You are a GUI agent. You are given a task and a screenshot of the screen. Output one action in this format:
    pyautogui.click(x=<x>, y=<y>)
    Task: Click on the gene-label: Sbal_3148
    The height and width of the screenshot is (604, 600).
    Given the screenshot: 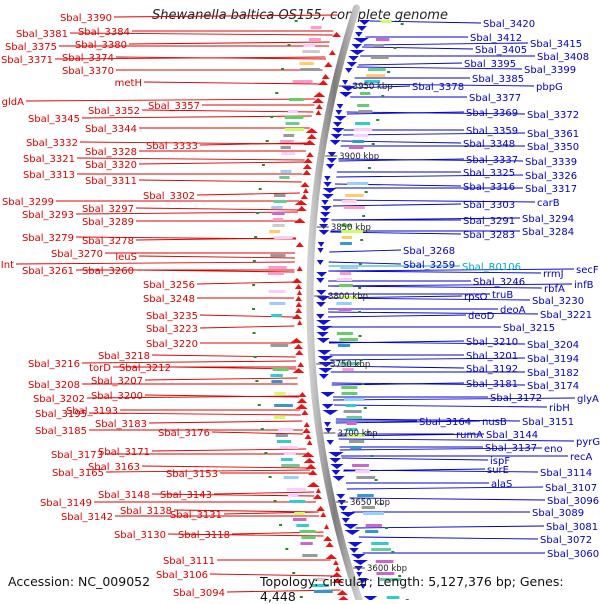 What is the action you would take?
    pyautogui.click(x=124, y=495)
    